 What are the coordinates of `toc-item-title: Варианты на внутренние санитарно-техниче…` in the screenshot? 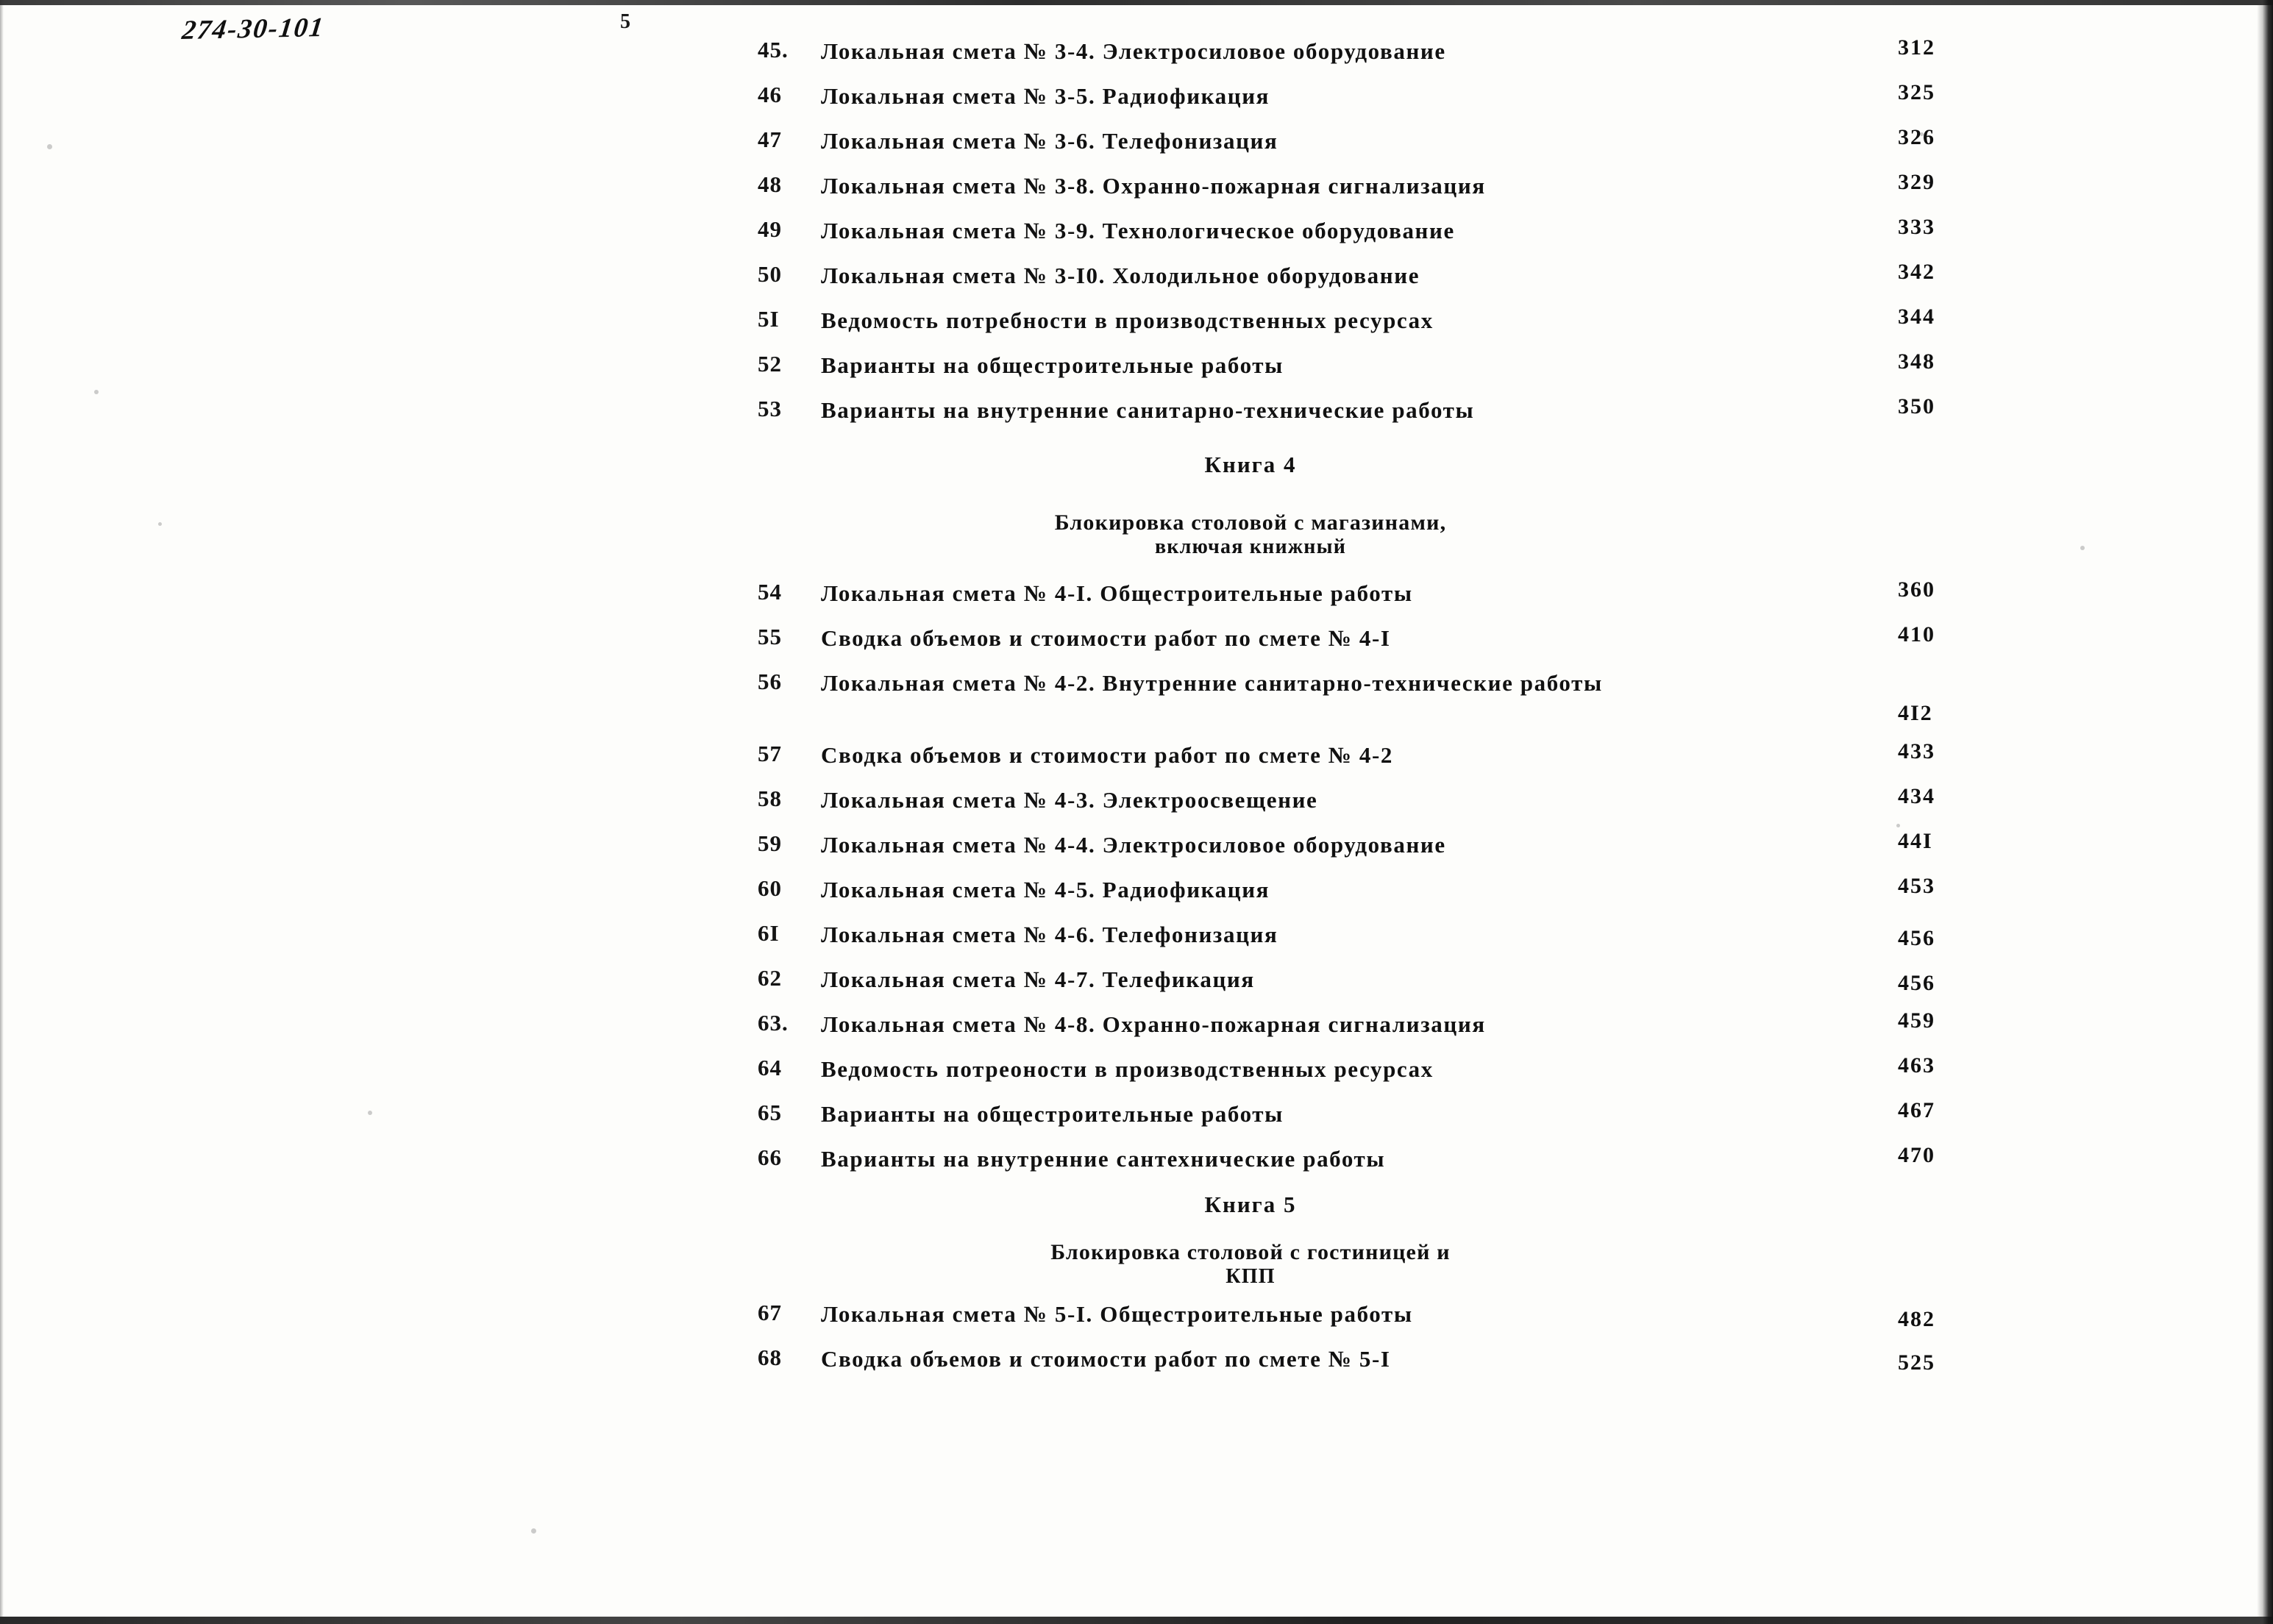 It's located at (1148, 410).